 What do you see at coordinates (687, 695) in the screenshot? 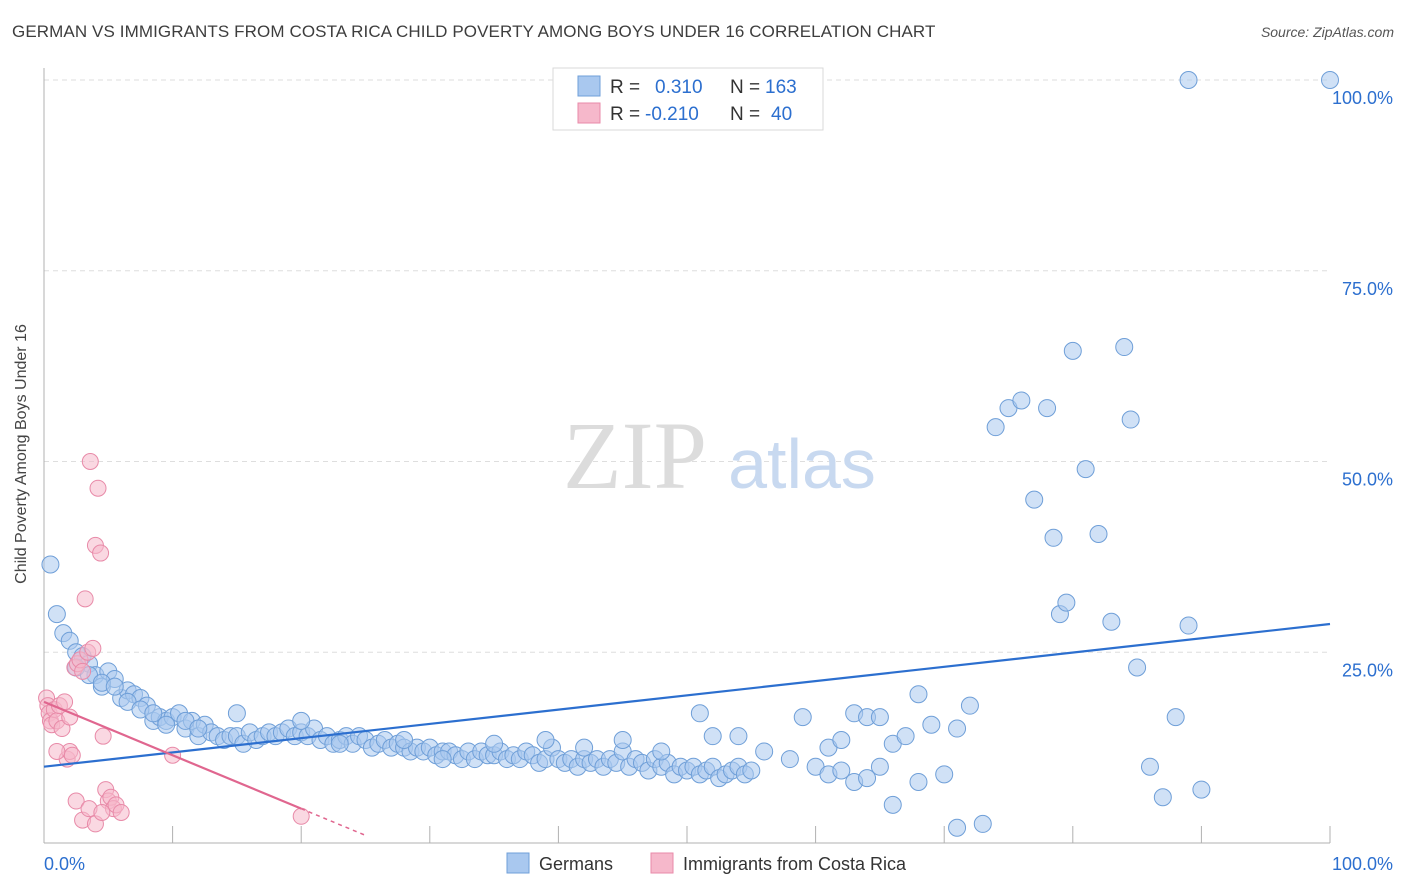
I see `germans-trend-line` at bounding box center [687, 695].